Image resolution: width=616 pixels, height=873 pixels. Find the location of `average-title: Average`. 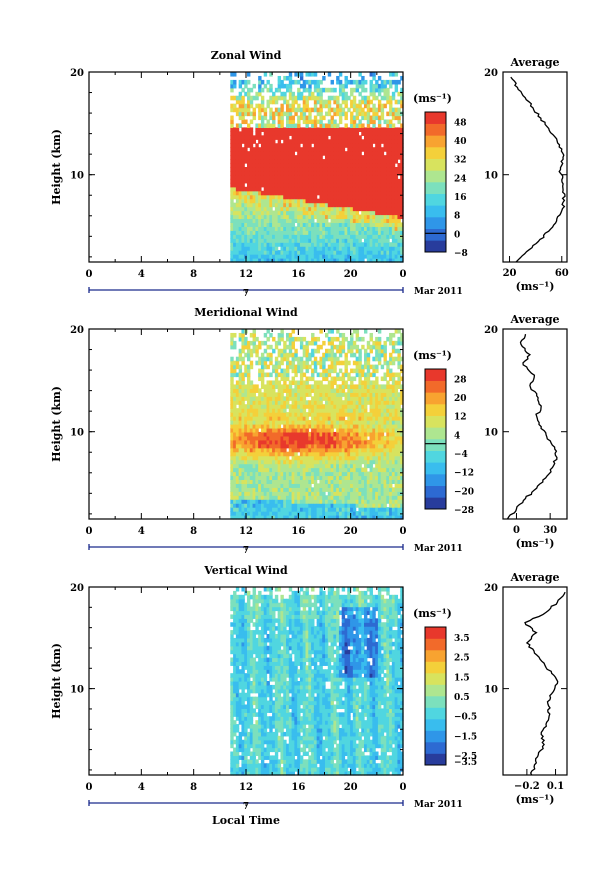

average-title: Average is located at coordinates (534, 62).